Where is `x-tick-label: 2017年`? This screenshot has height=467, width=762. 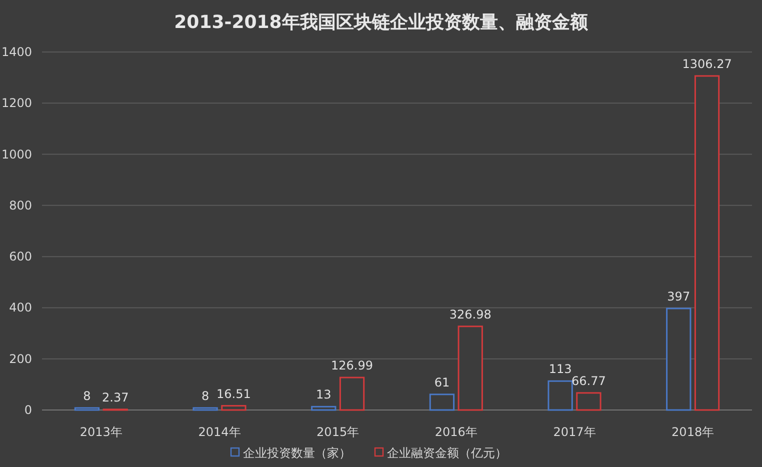
x-tick-label: 2017年 is located at coordinates (574, 432).